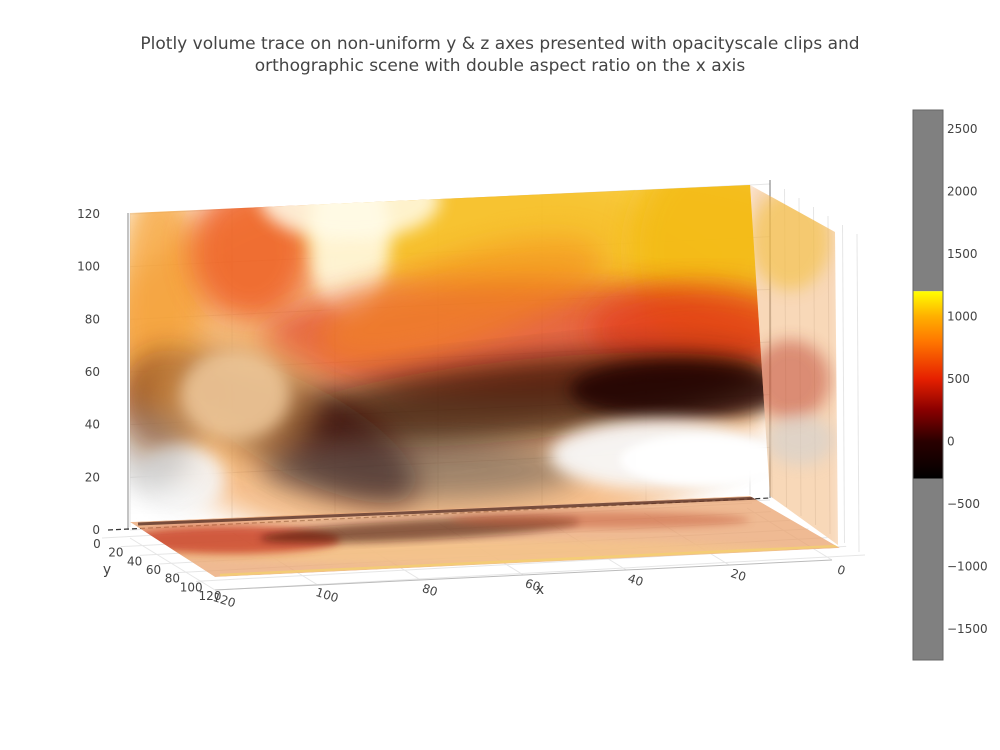  What do you see at coordinates (962, 191) in the screenshot?
I see `colorbar-tick-label: 2000` at bounding box center [962, 191].